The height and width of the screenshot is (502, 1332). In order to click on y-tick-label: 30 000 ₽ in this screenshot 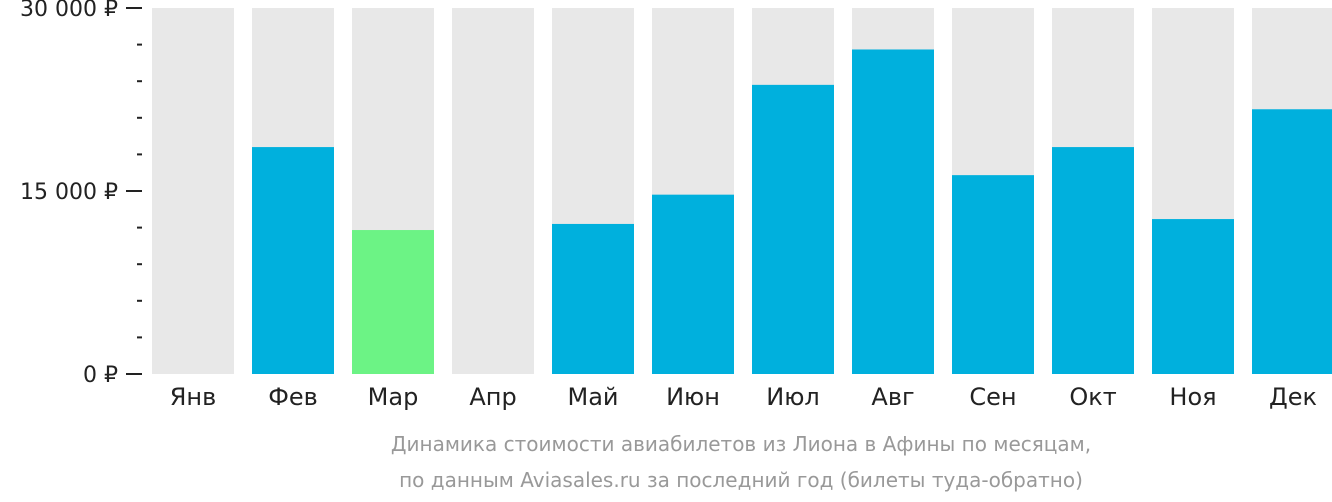, I will do `click(69, 11)`.